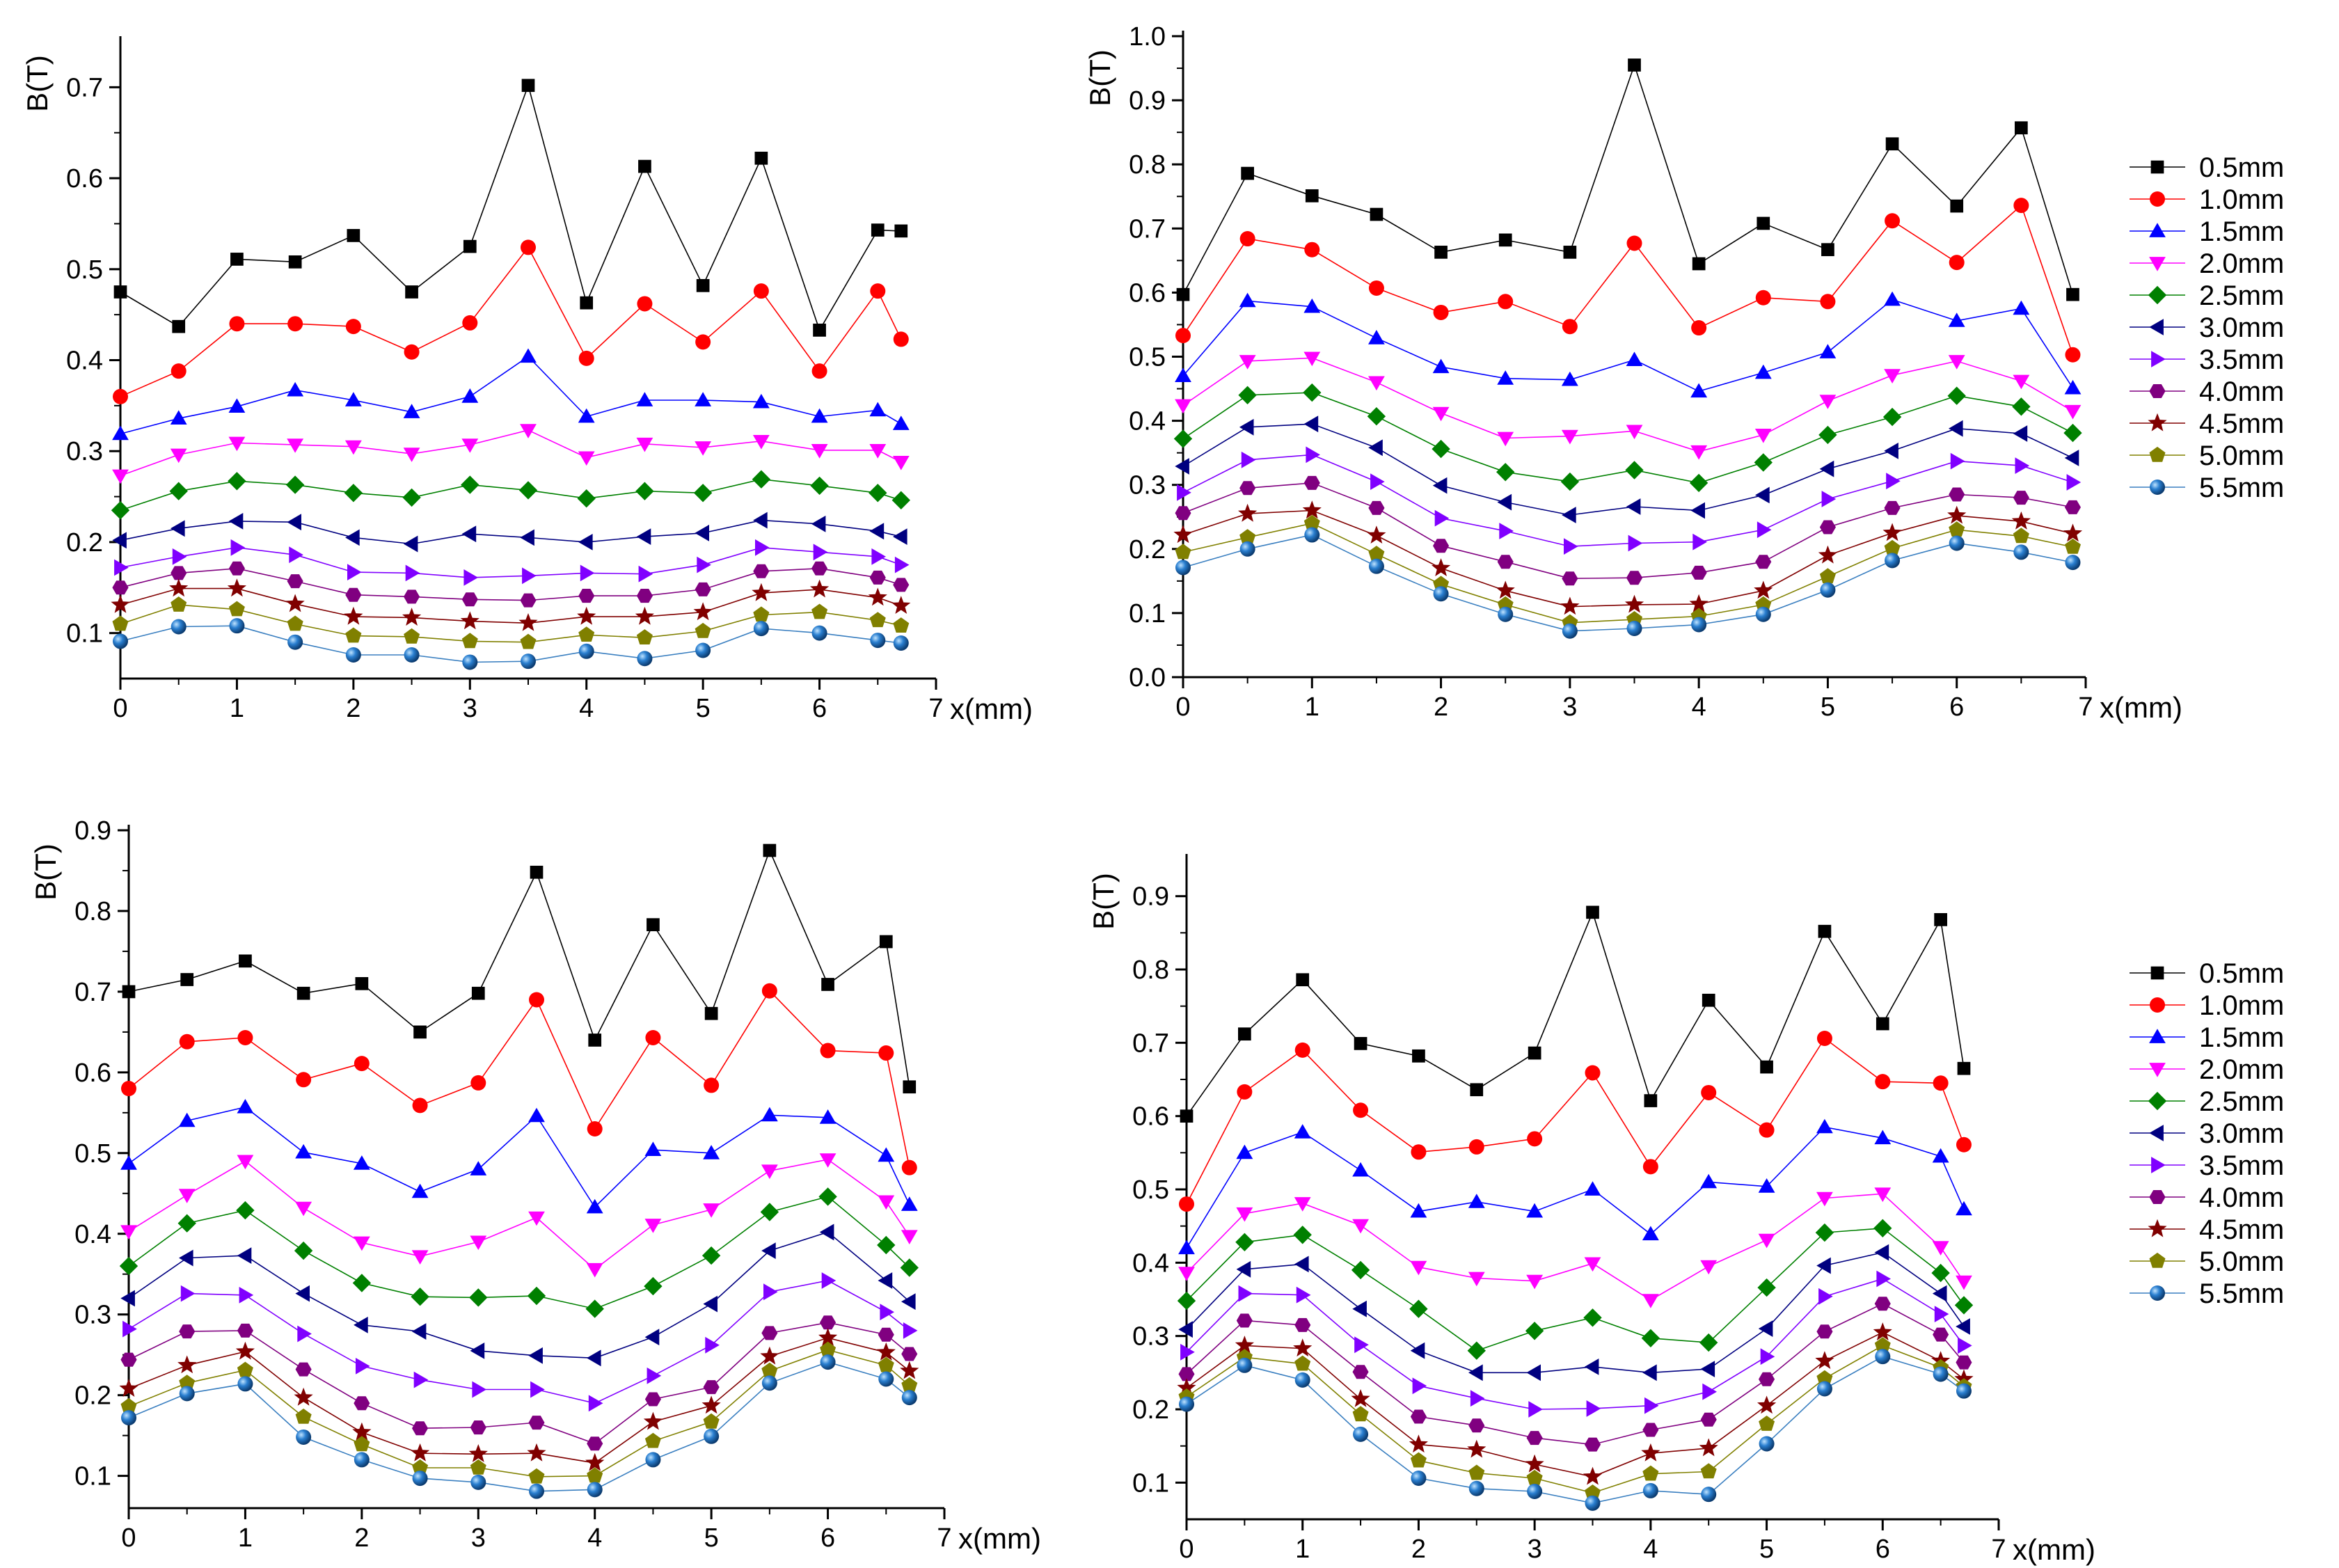 Image resolution: width=2339 pixels, height=1568 pixels. What do you see at coordinates (2207, 1229) in the screenshot?
I see `legend-item: 4.5mm` at bounding box center [2207, 1229].